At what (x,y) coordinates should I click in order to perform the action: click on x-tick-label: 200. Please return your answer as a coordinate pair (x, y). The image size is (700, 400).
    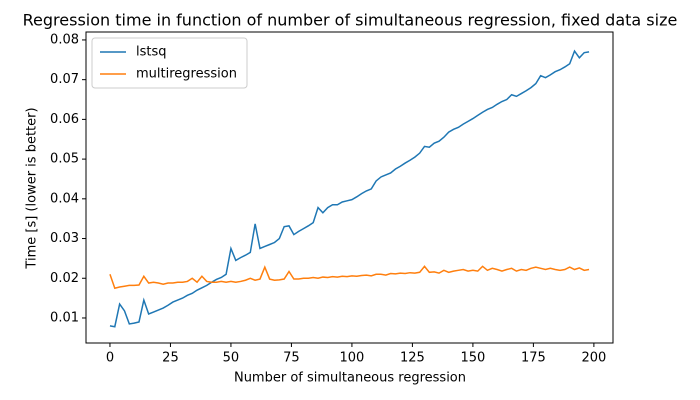
    Looking at the image, I should click on (593, 358).